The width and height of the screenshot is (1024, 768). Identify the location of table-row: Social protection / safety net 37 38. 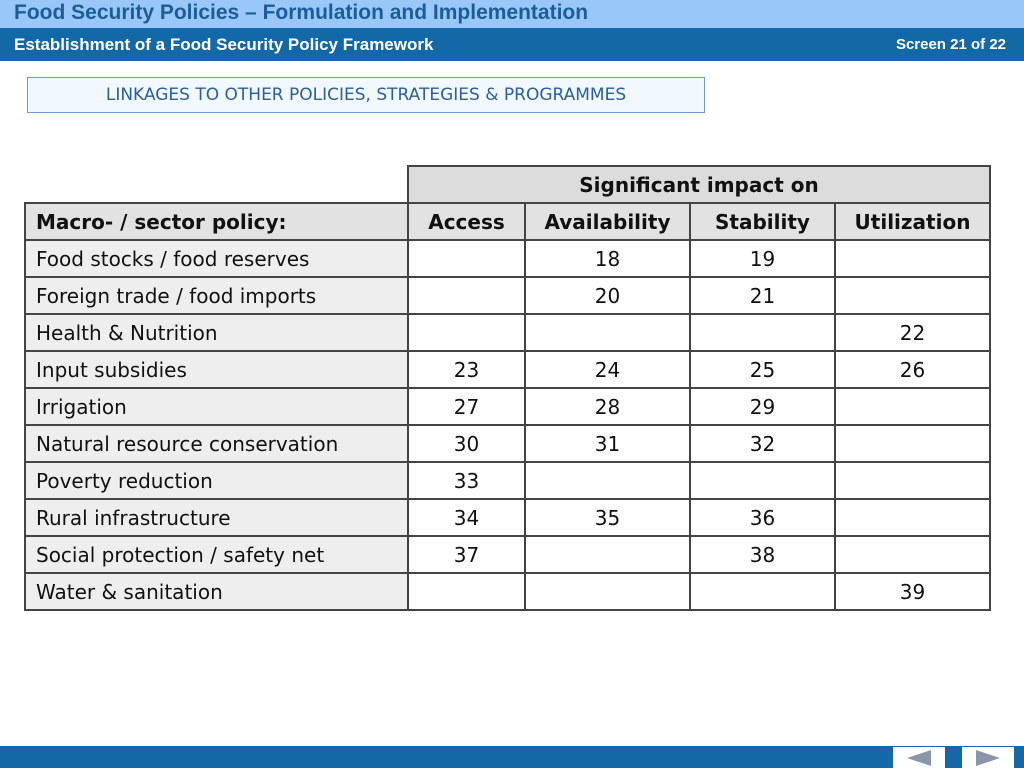
(507, 554).